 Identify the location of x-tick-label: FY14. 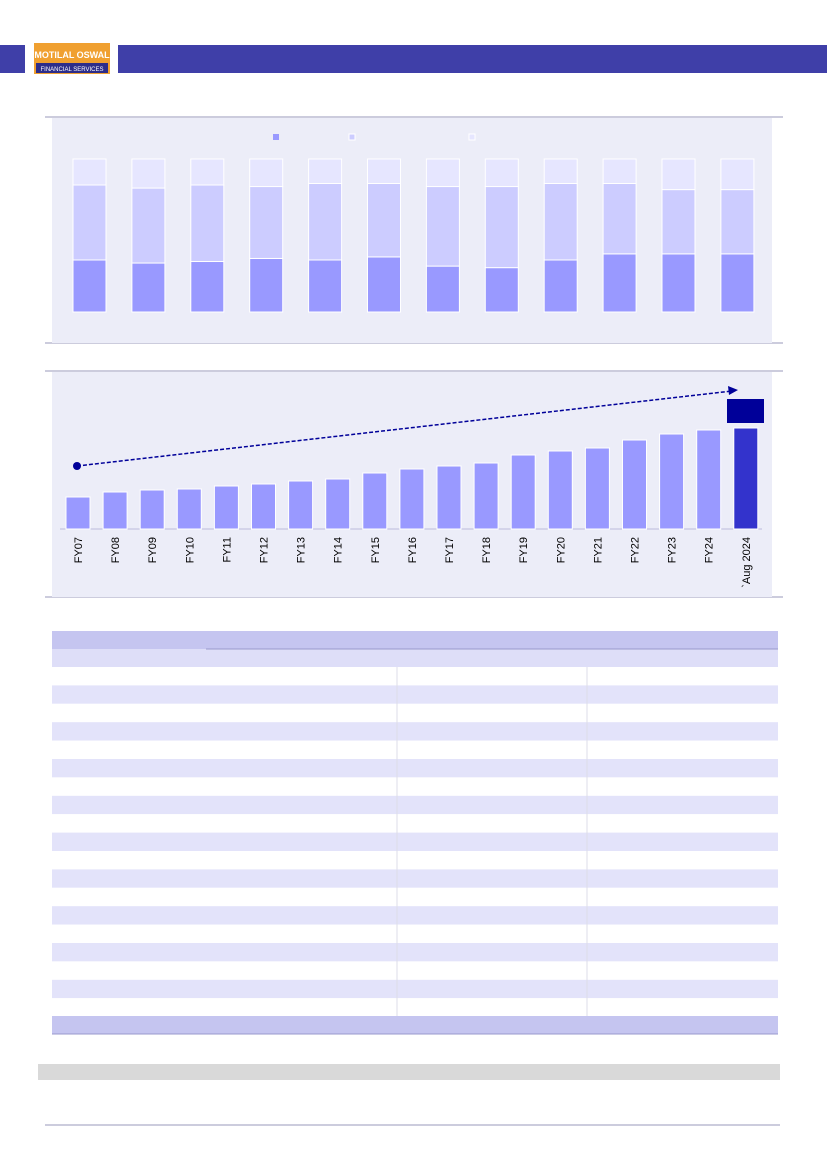
(339, 550).